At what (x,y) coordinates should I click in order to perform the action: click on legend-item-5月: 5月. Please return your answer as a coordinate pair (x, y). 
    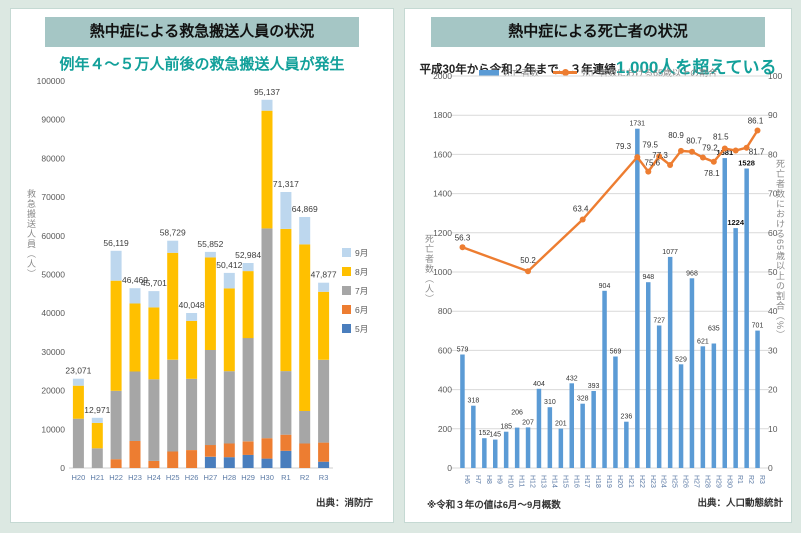
    Looking at the image, I should click on (355, 328).